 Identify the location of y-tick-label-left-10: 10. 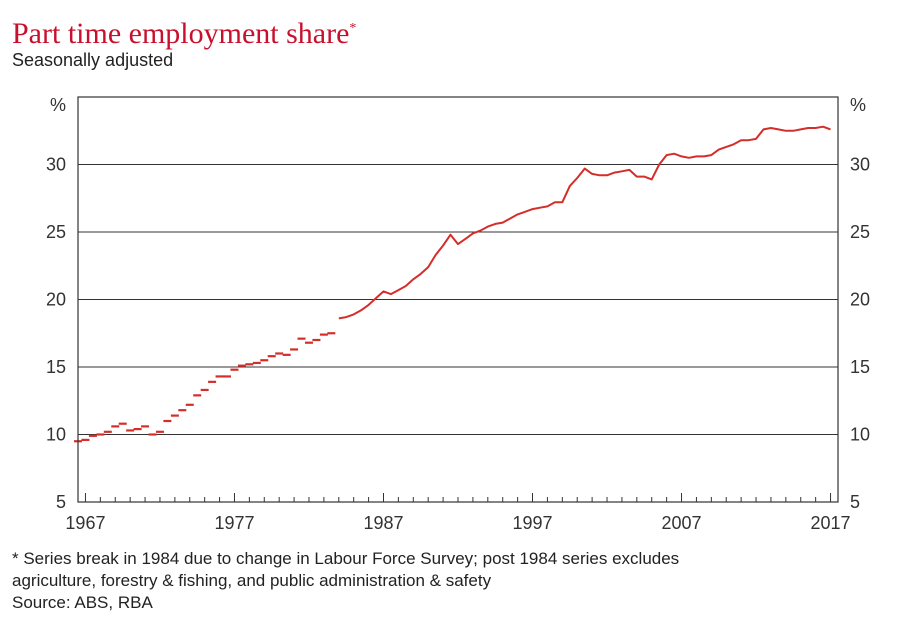
(56, 435).